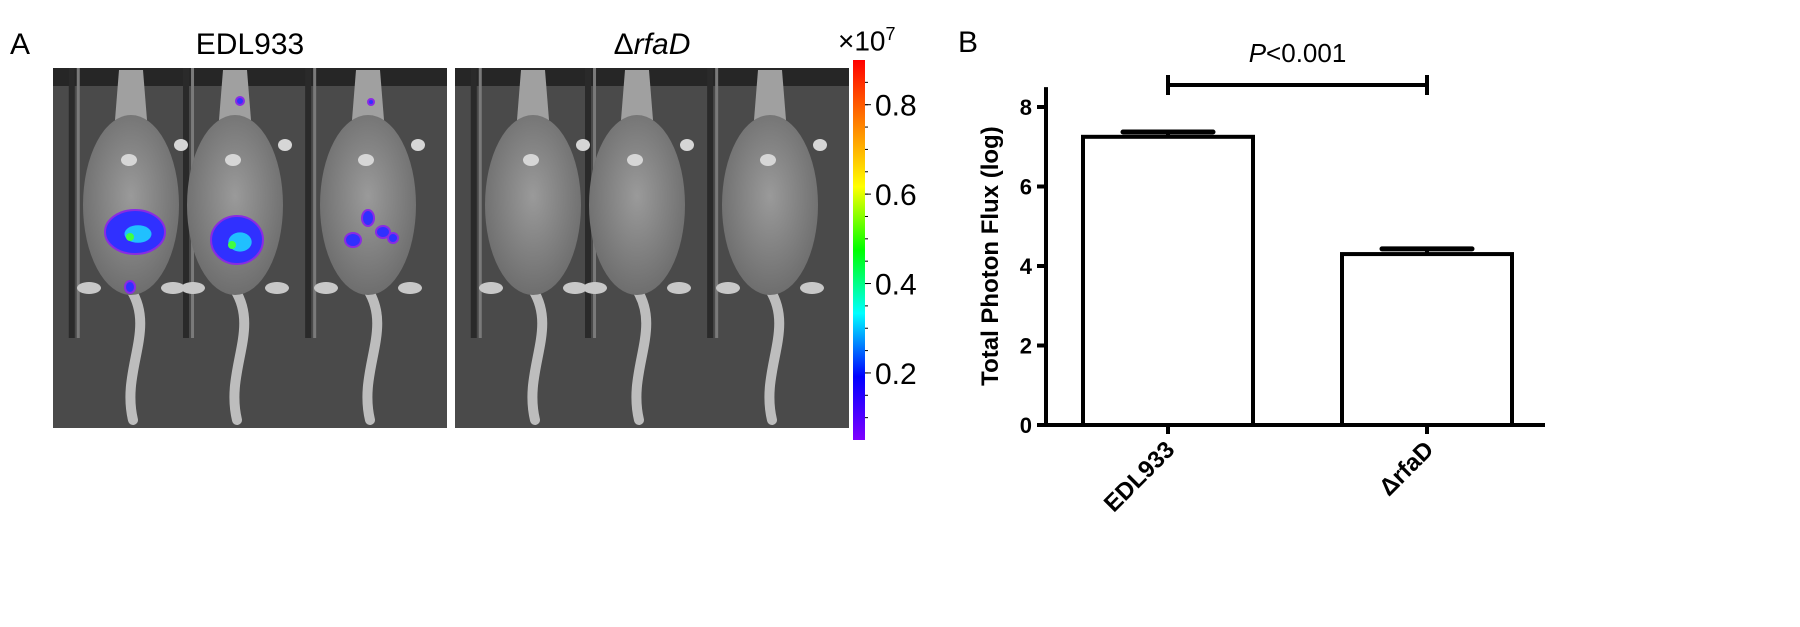 The image size is (1800, 627). Describe the element at coordinates (859, 250) in the screenshot. I see `colorbar-gradient` at that location.